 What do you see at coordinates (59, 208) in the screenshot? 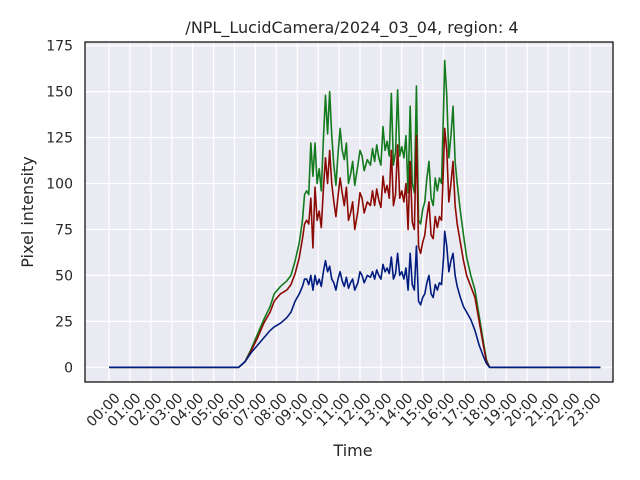
I see `y-tick-labels: 0 25 50 75 100 125 150 175` at bounding box center [59, 208].